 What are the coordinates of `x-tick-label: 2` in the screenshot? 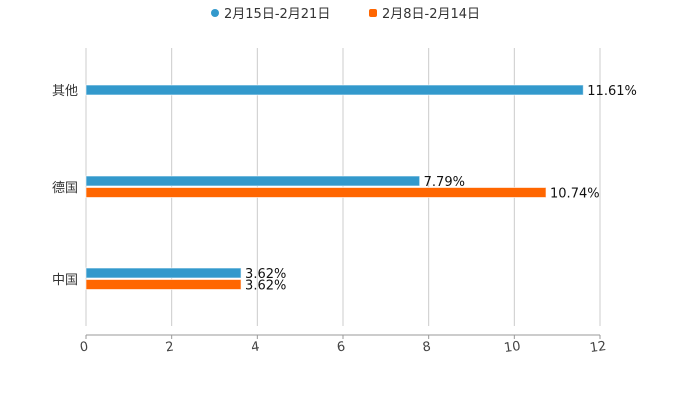 It's located at (170, 347).